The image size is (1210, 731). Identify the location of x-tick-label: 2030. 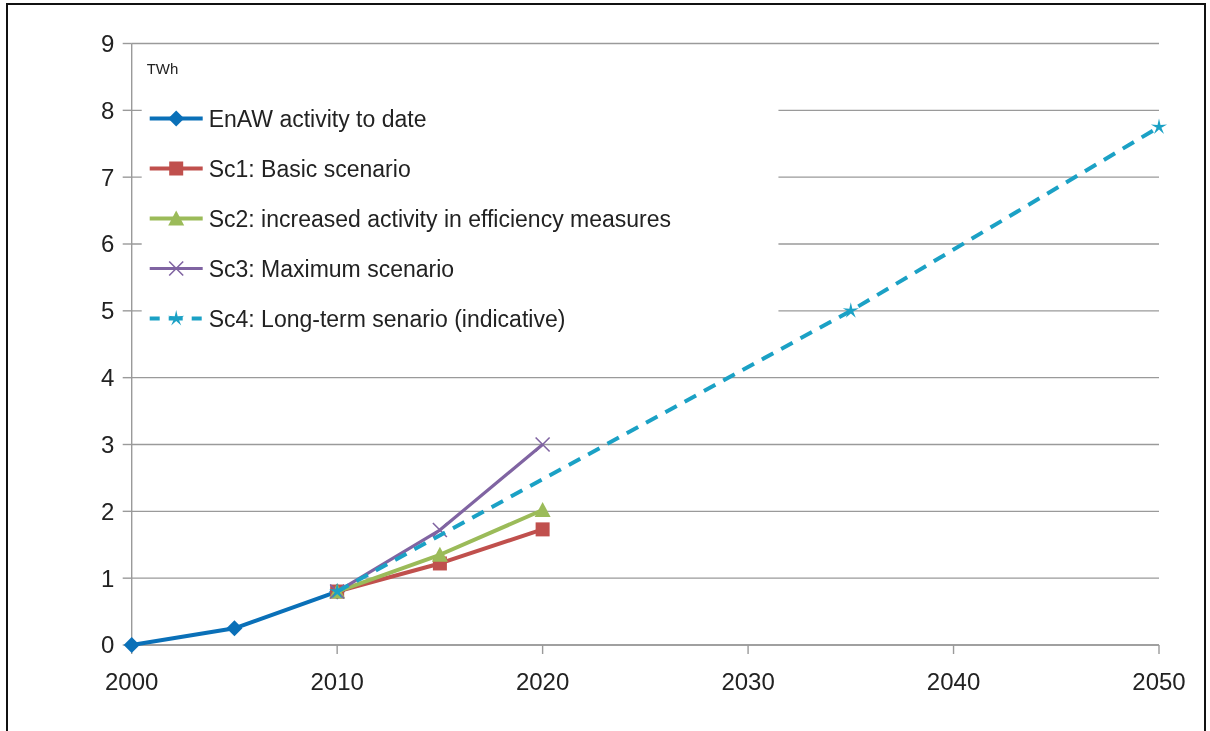
(748, 681).